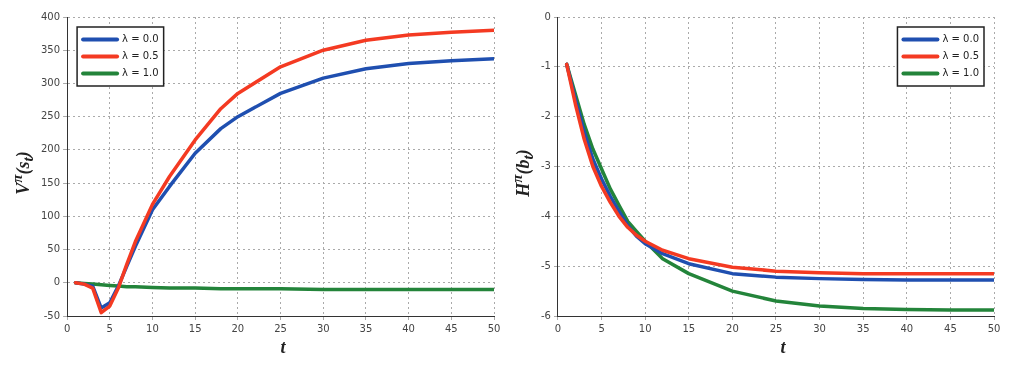 The height and width of the screenshot is (369, 1017). Describe the element at coordinates (50, 83) in the screenshot. I see `y-tick-label: 300` at that location.